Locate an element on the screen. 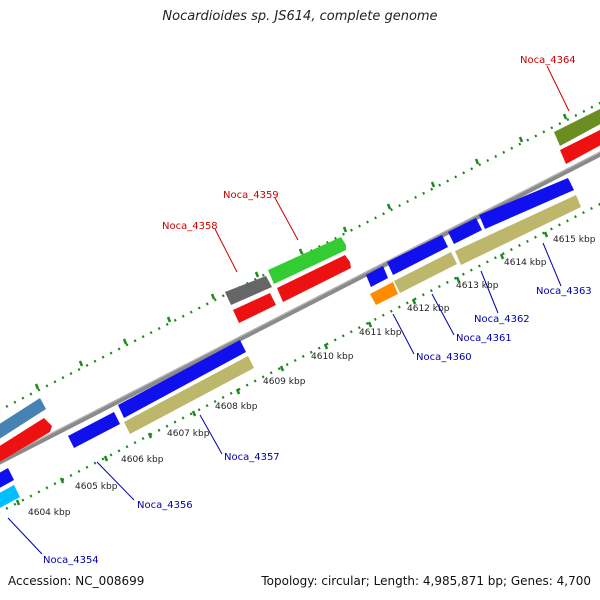 This screenshot has width=600, height=600. map-title: Nocardioides sp. JS614, complete genome is located at coordinates (300, 16).